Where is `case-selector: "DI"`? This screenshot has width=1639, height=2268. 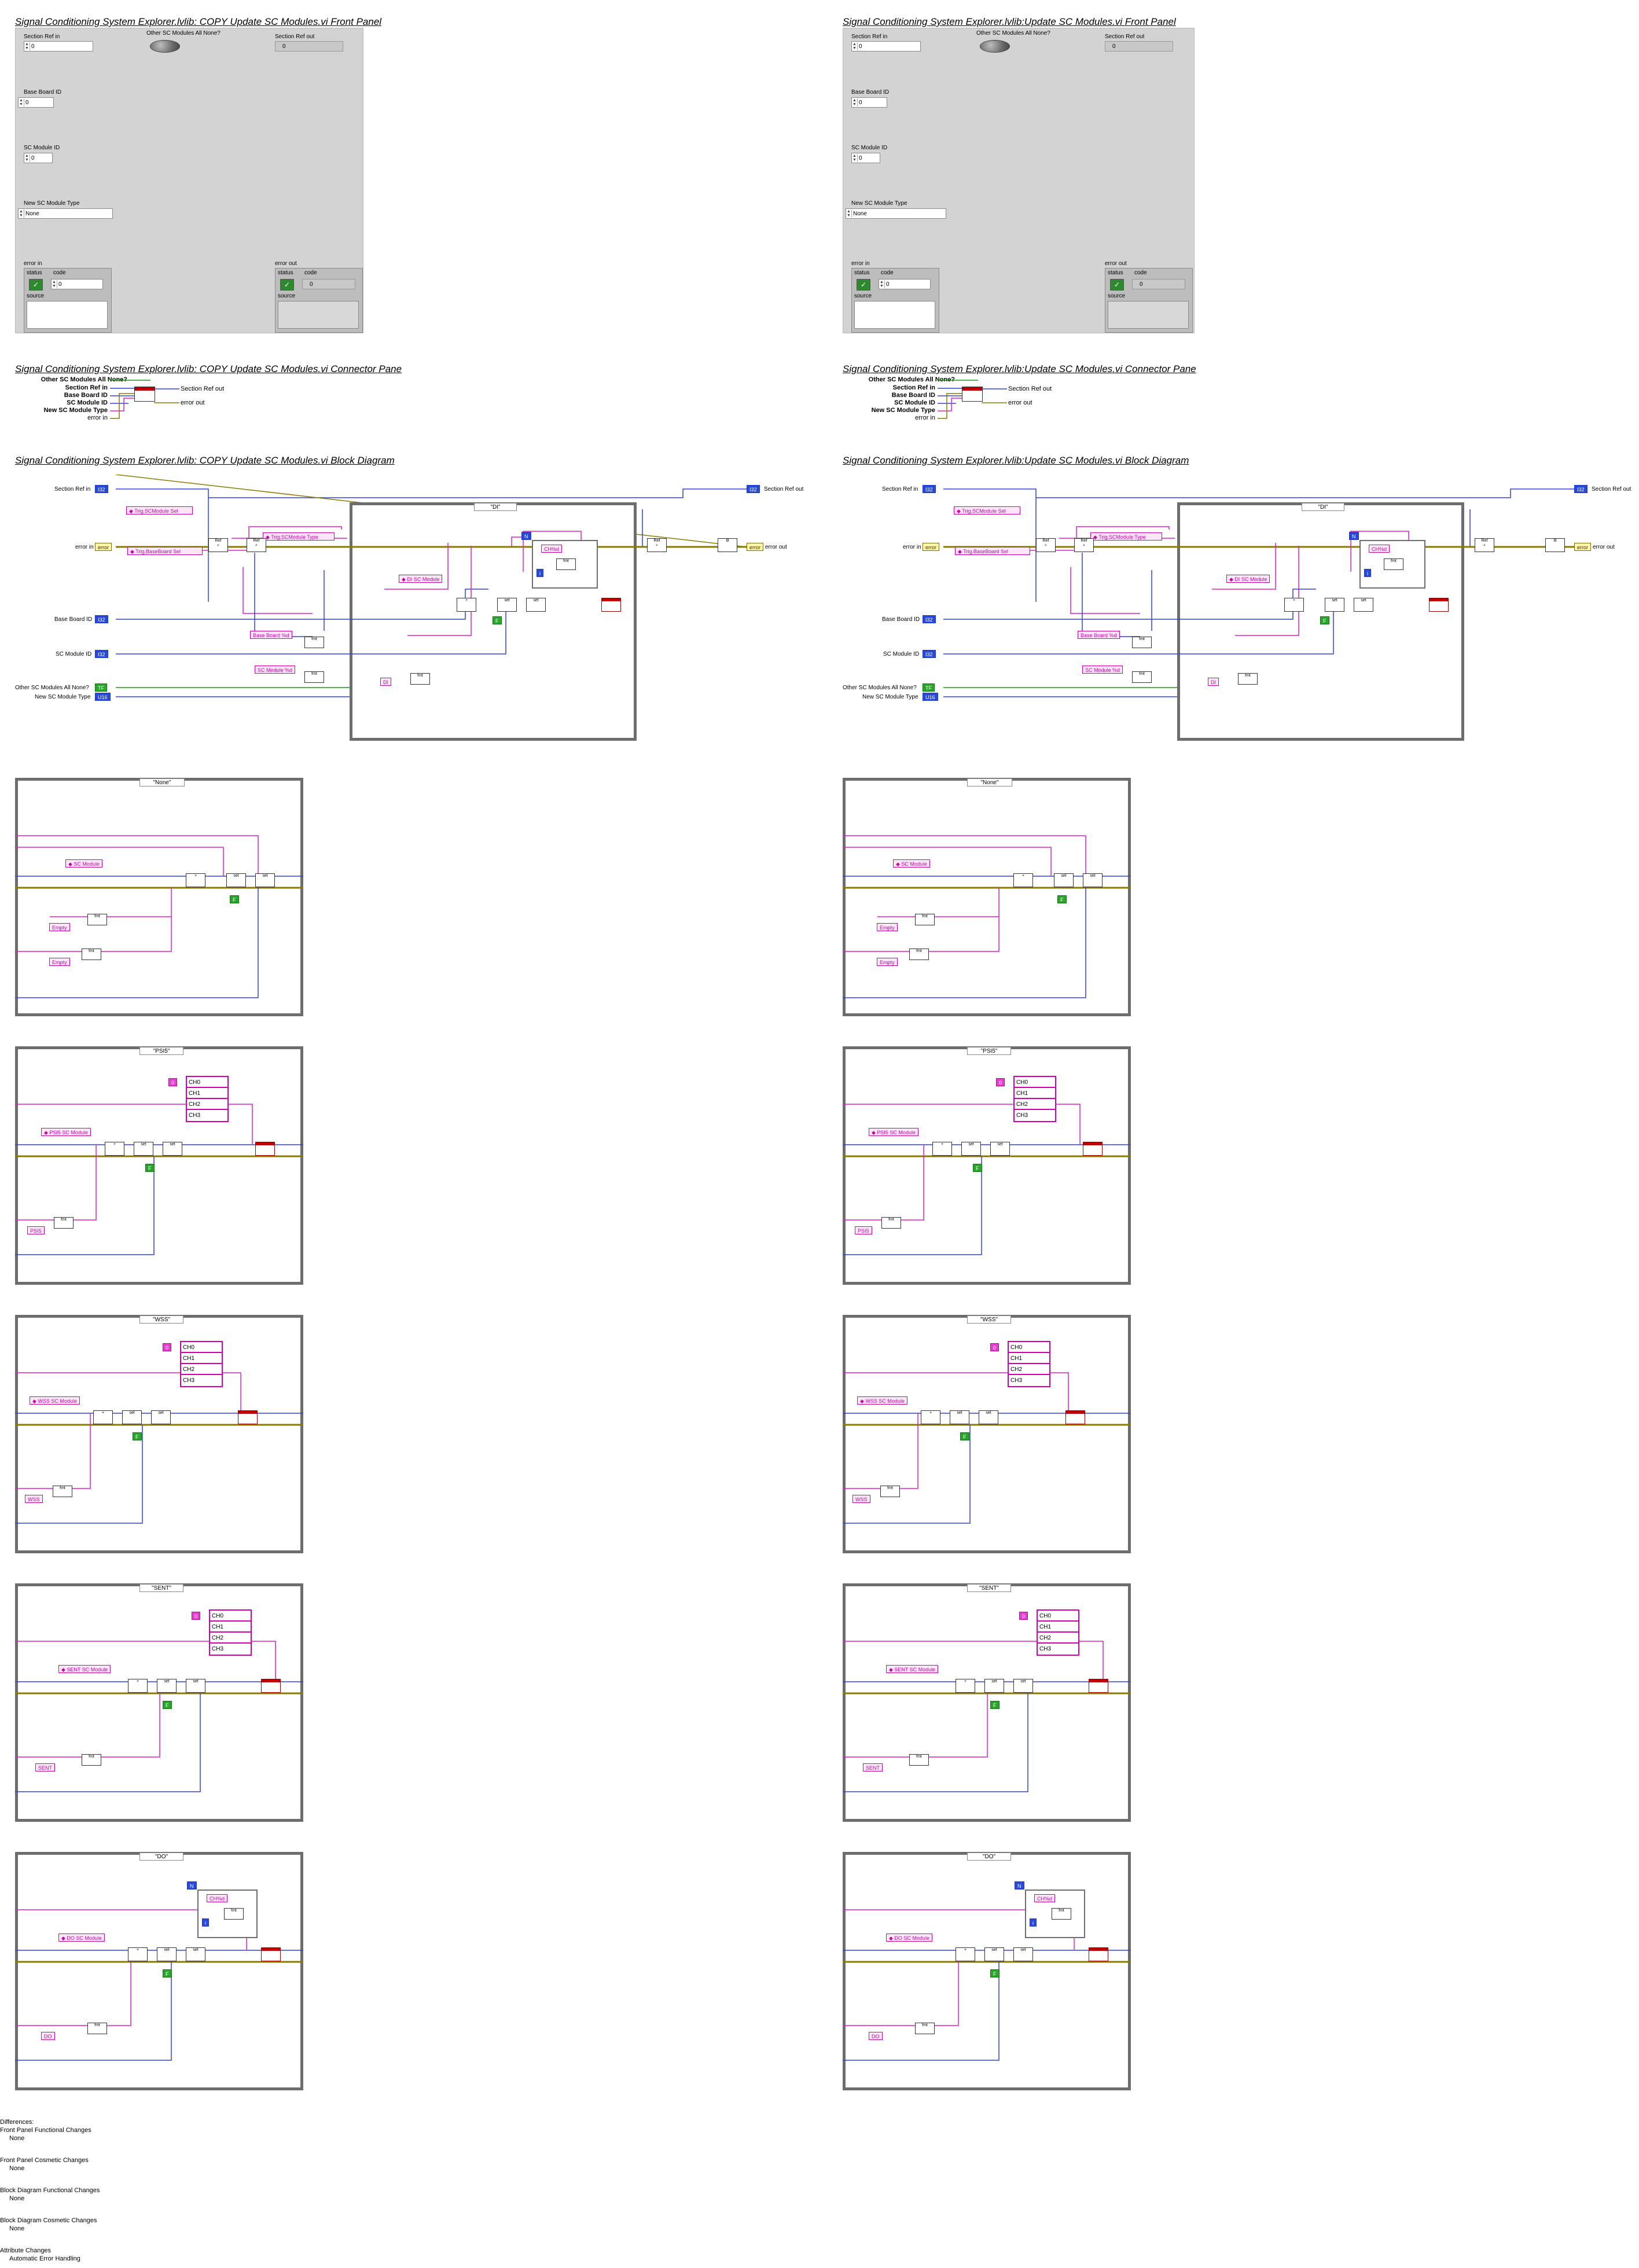
case-selector: "DI" is located at coordinates (1323, 507).